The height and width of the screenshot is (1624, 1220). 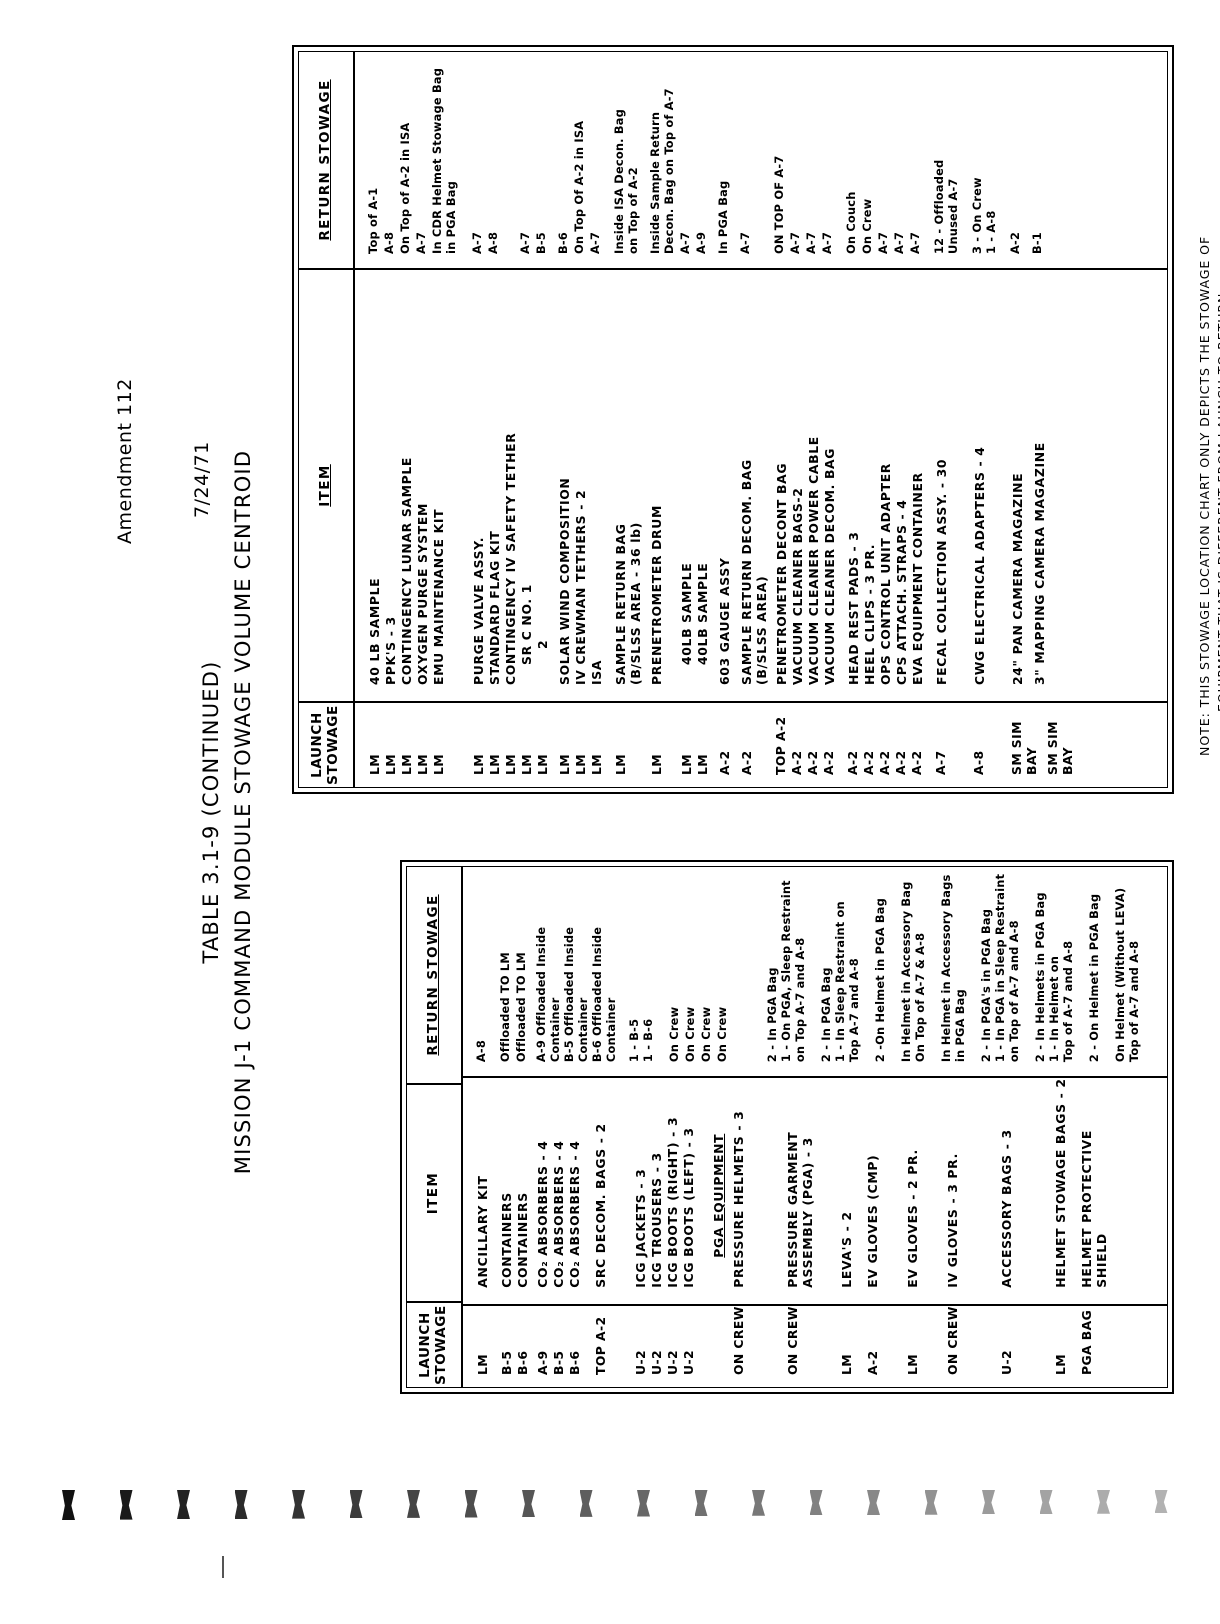 What do you see at coordinates (1024, 748) in the screenshot?
I see `cell-launch-stowage: SM SIM BAY` at bounding box center [1024, 748].